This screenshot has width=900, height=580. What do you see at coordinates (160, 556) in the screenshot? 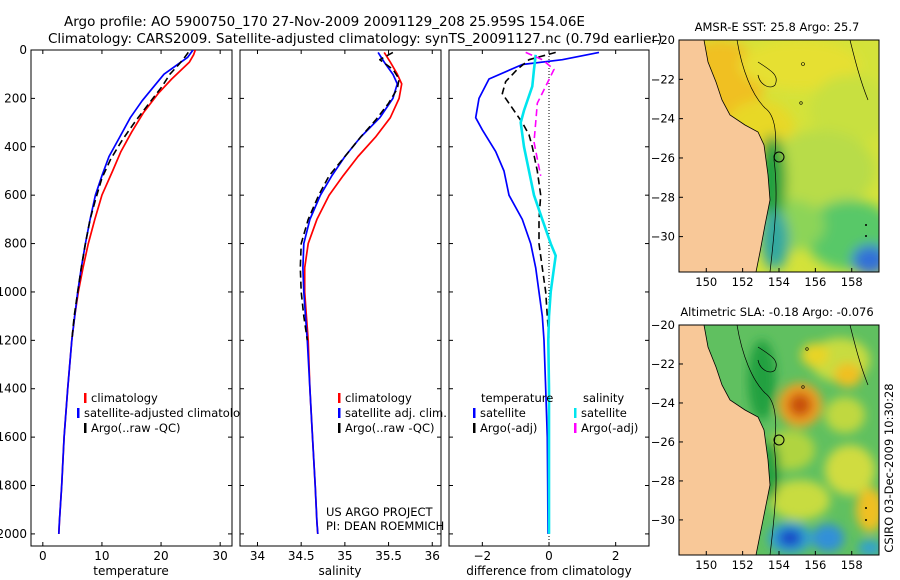
I see `x-tick-label: 20` at bounding box center [160, 556].